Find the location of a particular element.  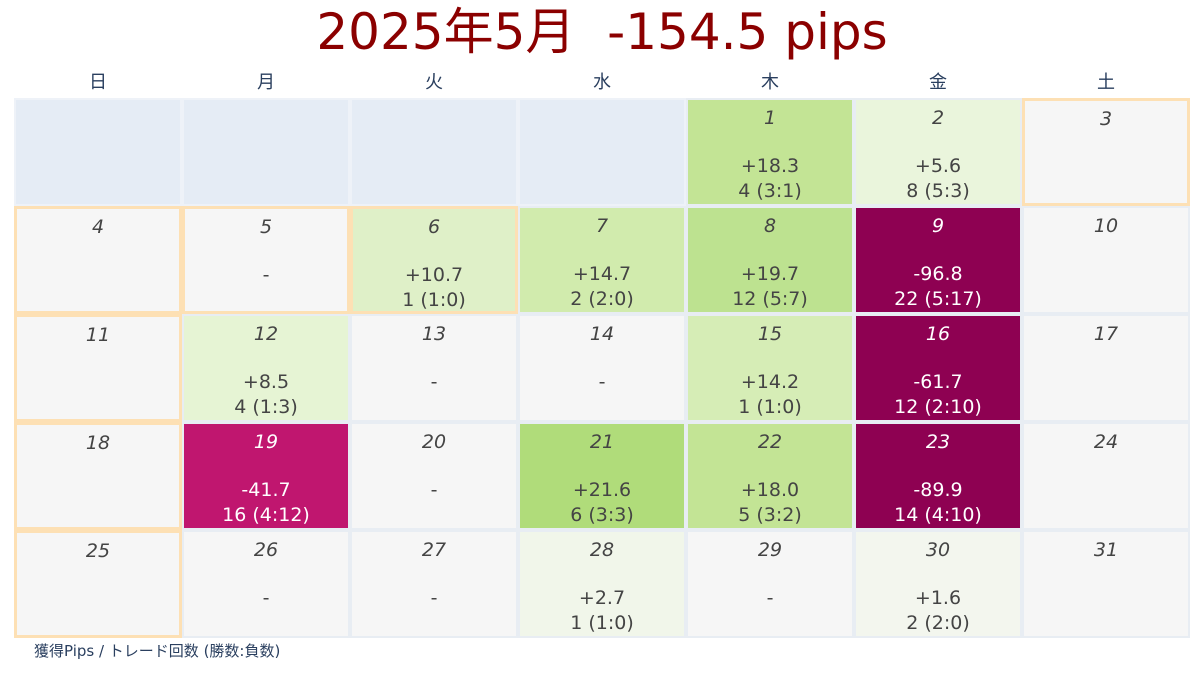

day-cell: 9 -96.8 22 (5:17) is located at coordinates (938, 260).